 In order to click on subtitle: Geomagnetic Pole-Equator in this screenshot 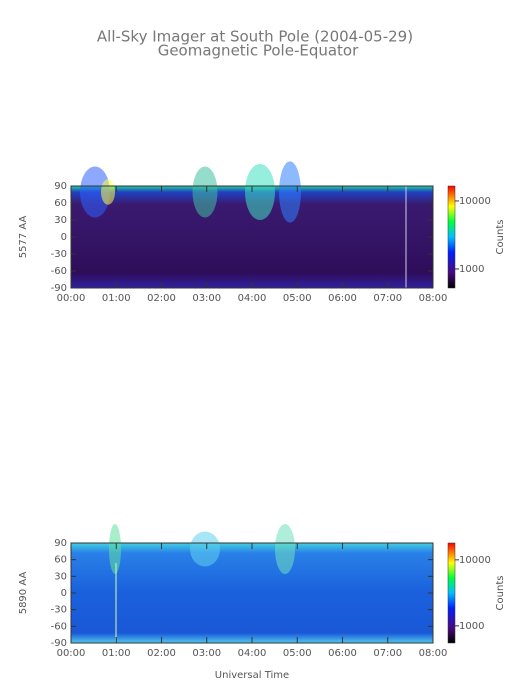, I will do `click(258, 51)`.